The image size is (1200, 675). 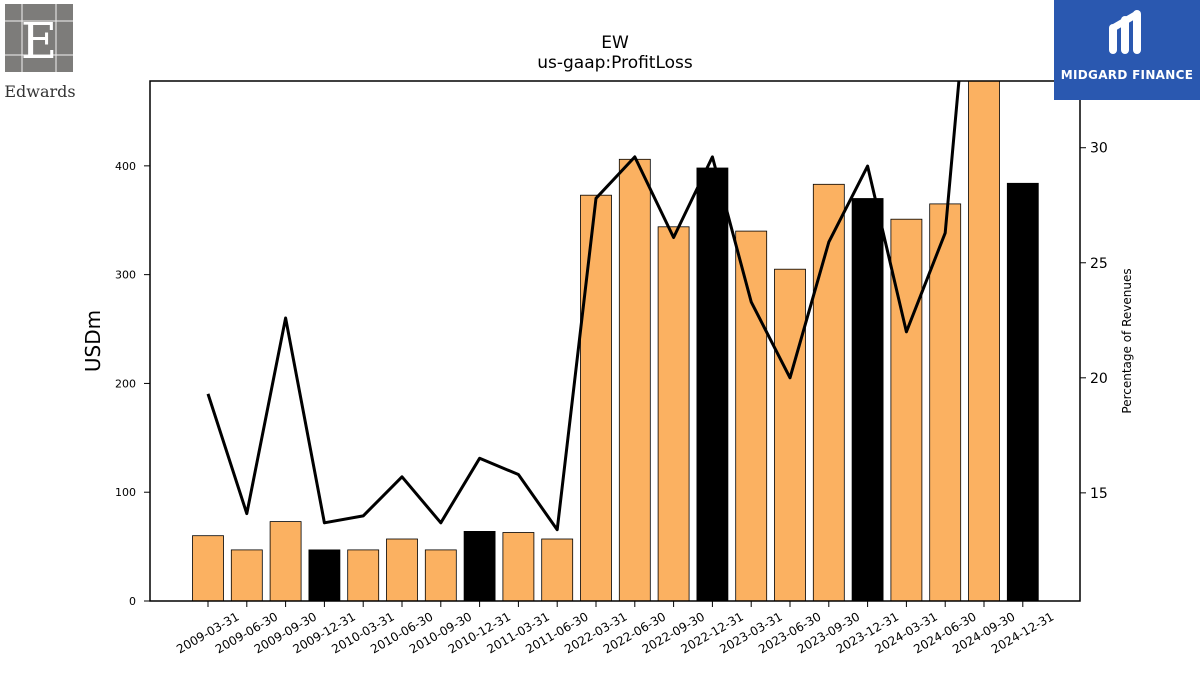 I want to click on chart-subtitle: us-gaap:ProfitLoss, so click(x=615, y=63).